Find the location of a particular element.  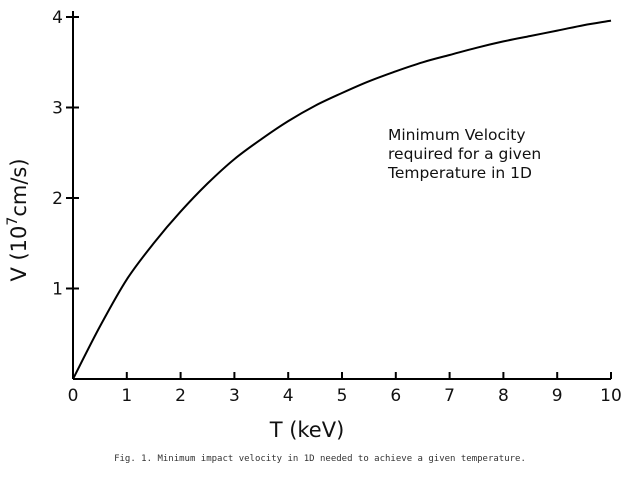

x-ticks: 0 1 2 3 4 5 6 7 8 9 10 is located at coordinates (345, 389).